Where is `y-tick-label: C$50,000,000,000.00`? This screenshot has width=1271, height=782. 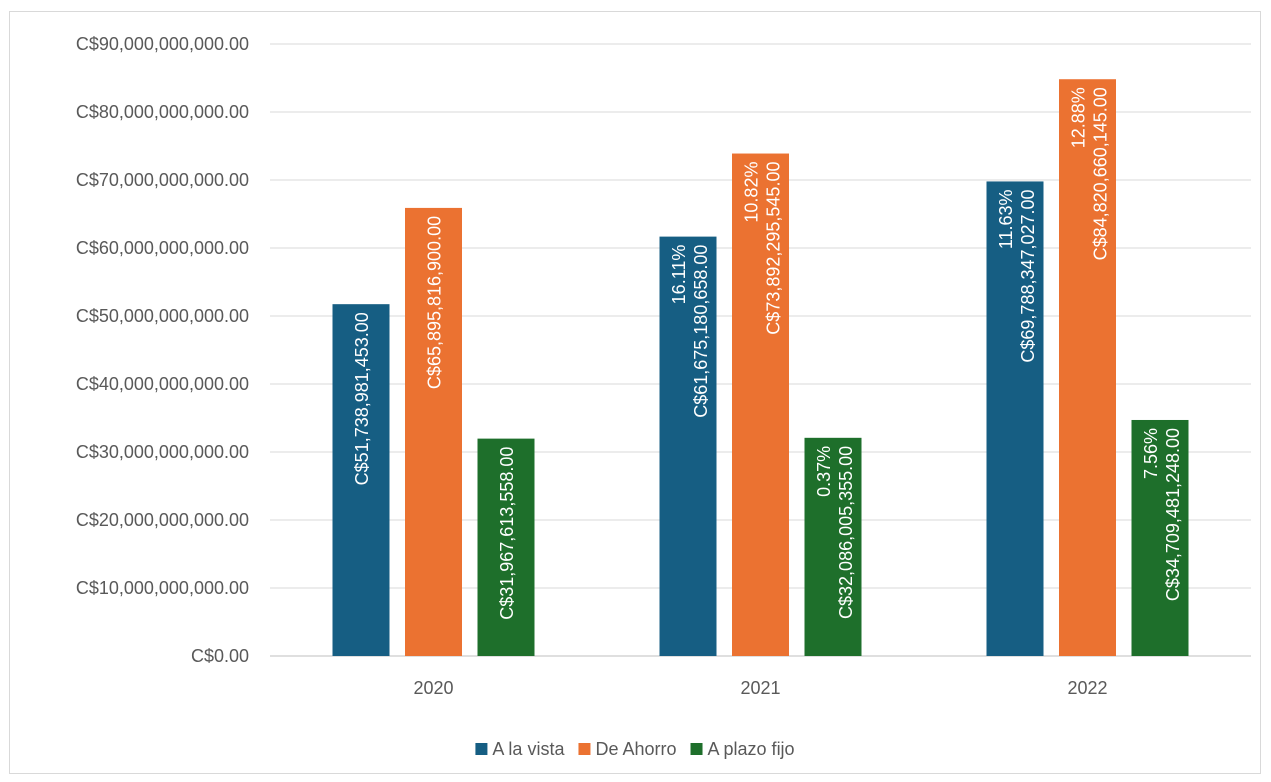 y-tick-label: C$50,000,000,000.00 is located at coordinates (162, 316).